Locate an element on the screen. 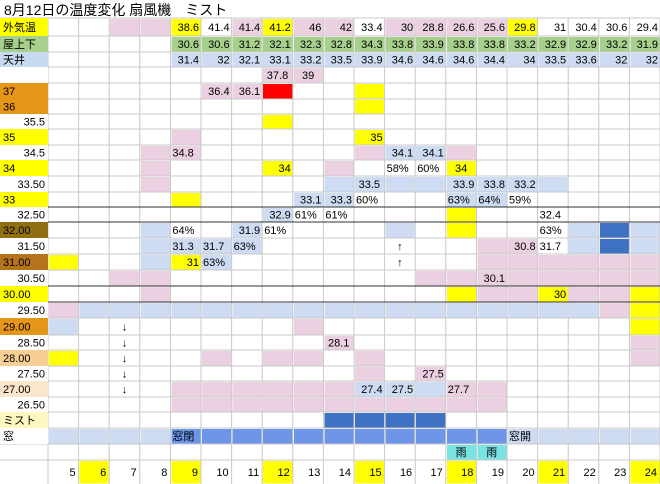 The image size is (660, 484). hour-cell is located at coordinates (370, 472).